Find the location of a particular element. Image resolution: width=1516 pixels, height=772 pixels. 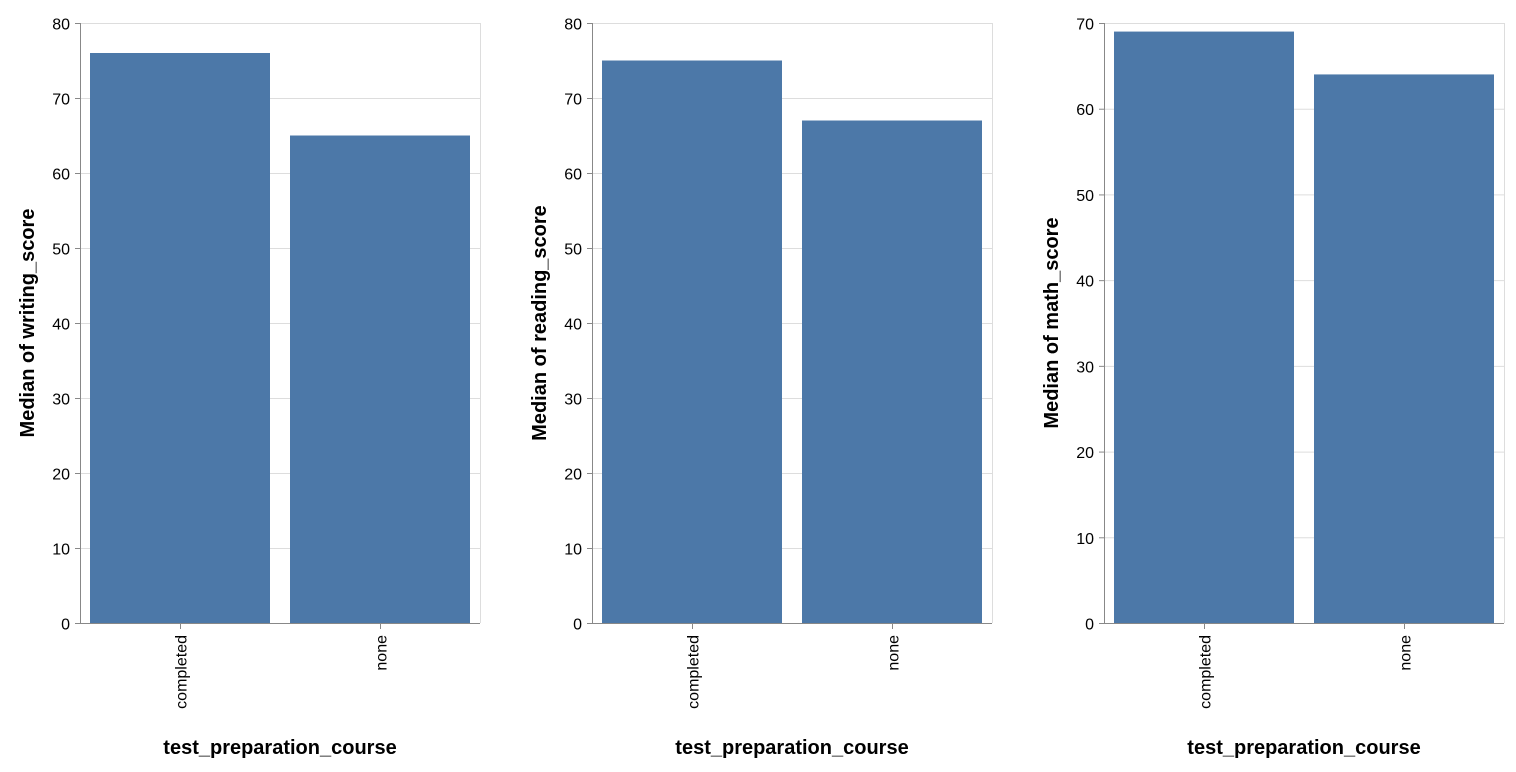

y-axis-title: Median of math_score is located at coordinates (1052, 322).